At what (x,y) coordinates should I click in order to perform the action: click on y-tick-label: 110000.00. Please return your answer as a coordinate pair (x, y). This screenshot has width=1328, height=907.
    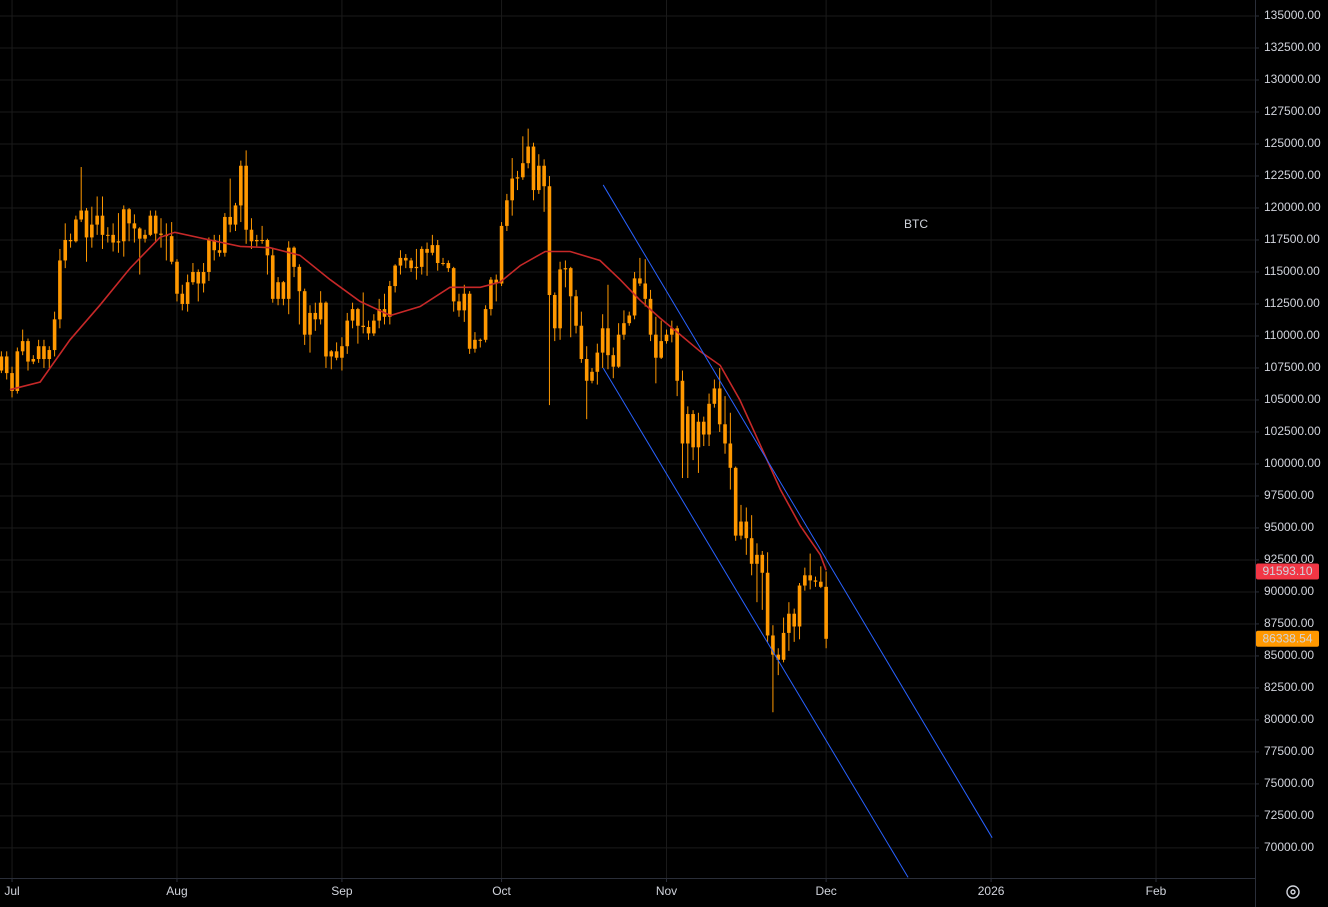
    Looking at the image, I should click on (1292, 335).